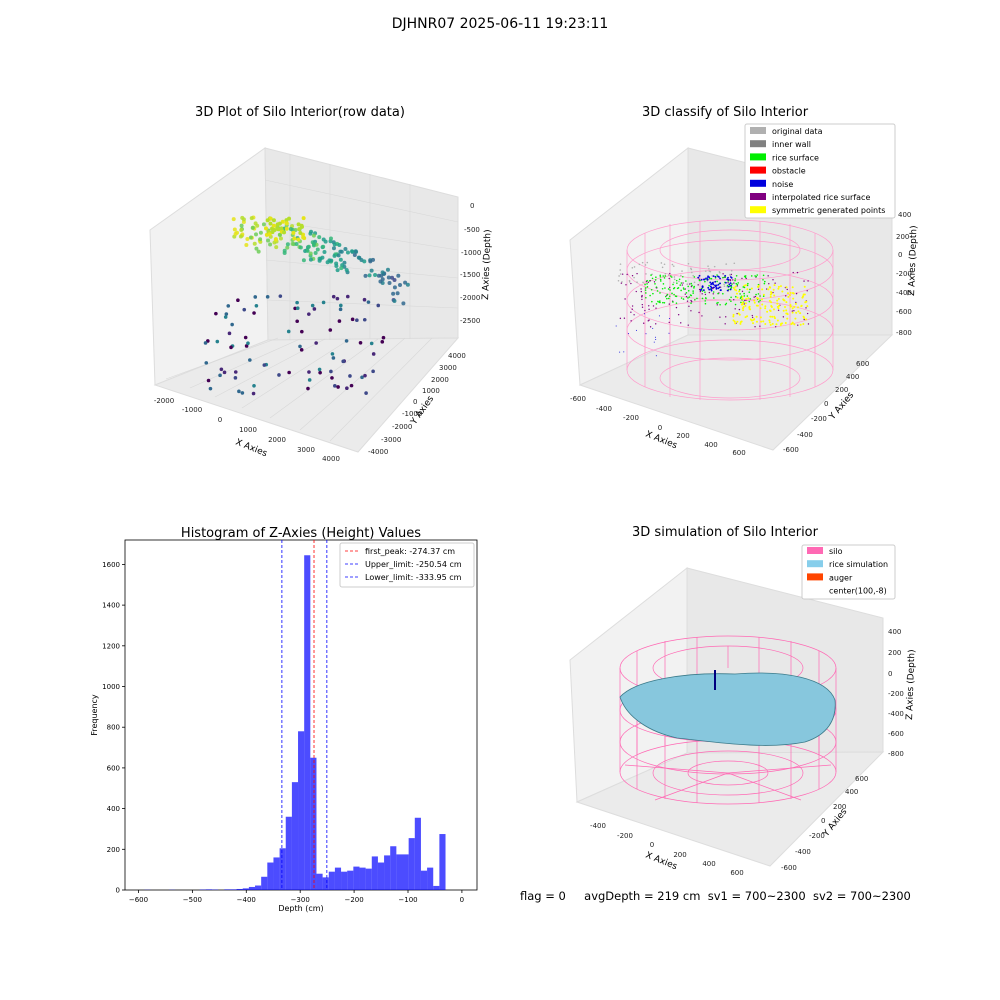 The width and height of the screenshot is (1000, 1000). What do you see at coordinates (782, 184) in the screenshot?
I see `legend-label: noise` at bounding box center [782, 184].